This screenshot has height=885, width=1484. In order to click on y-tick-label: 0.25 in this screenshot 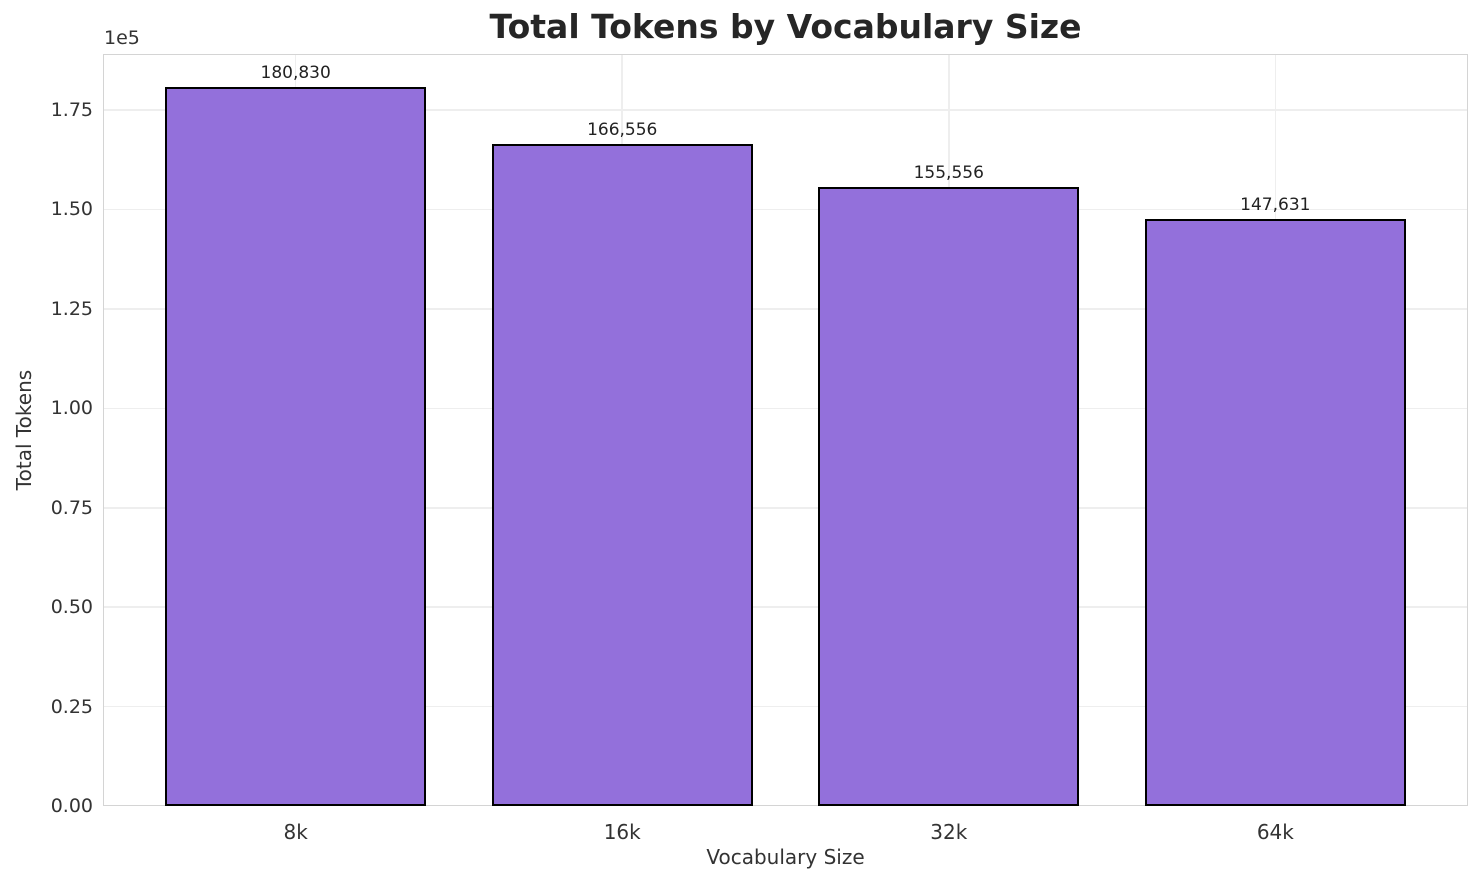, I will do `click(71, 706)`.